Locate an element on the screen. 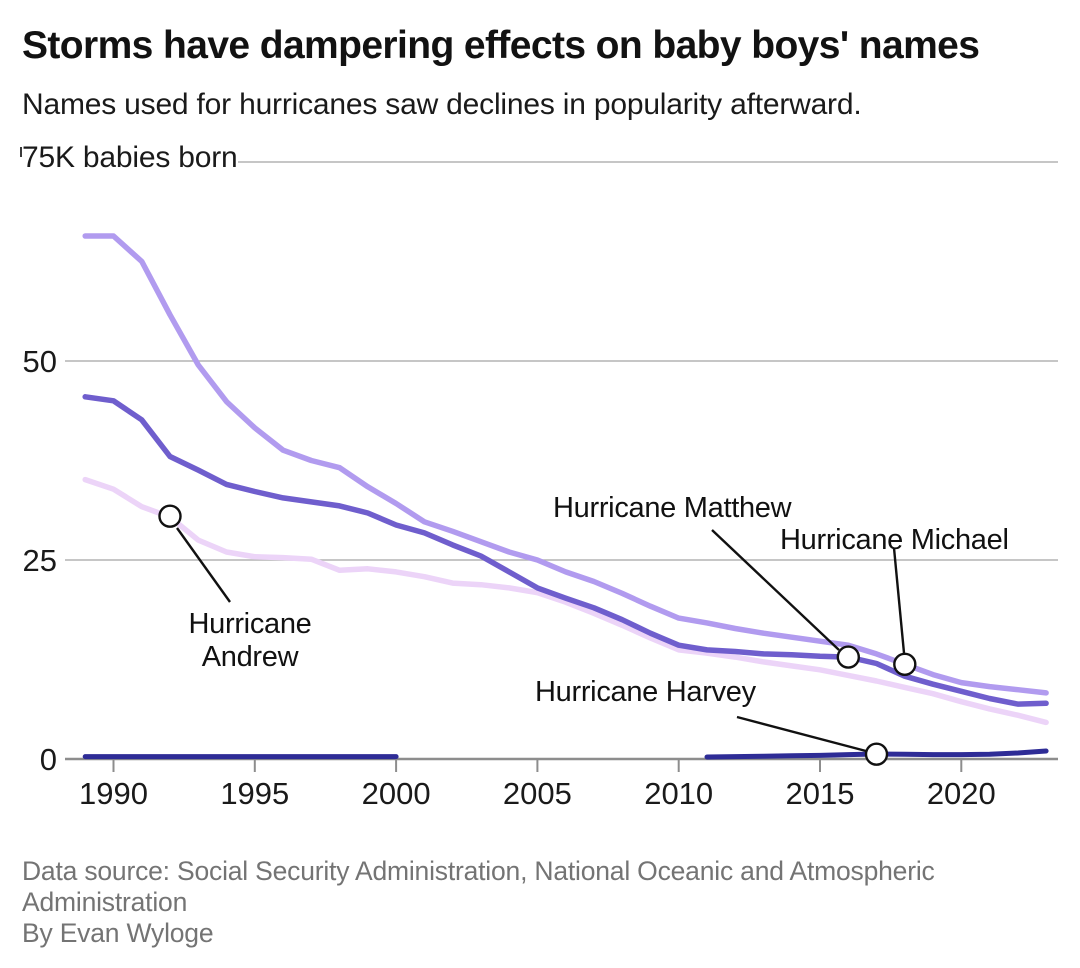 The height and width of the screenshot is (968, 1080). byline-text: By Evan Wyloge is located at coordinates (118, 933).